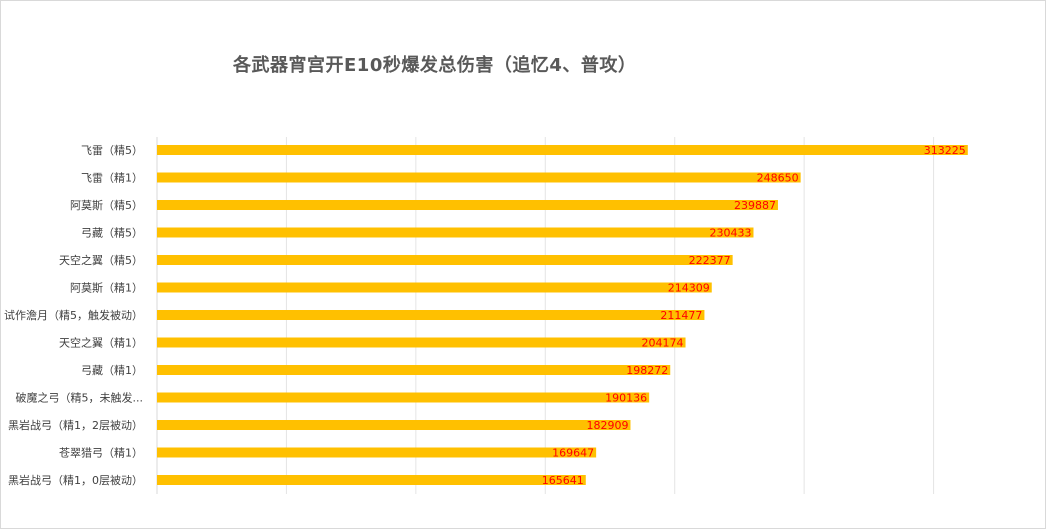 Image resolution: width=1046 pixels, height=529 pixels. Describe the element at coordinates (681, 315) in the screenshot. I see `data-label: 211477` at that location.